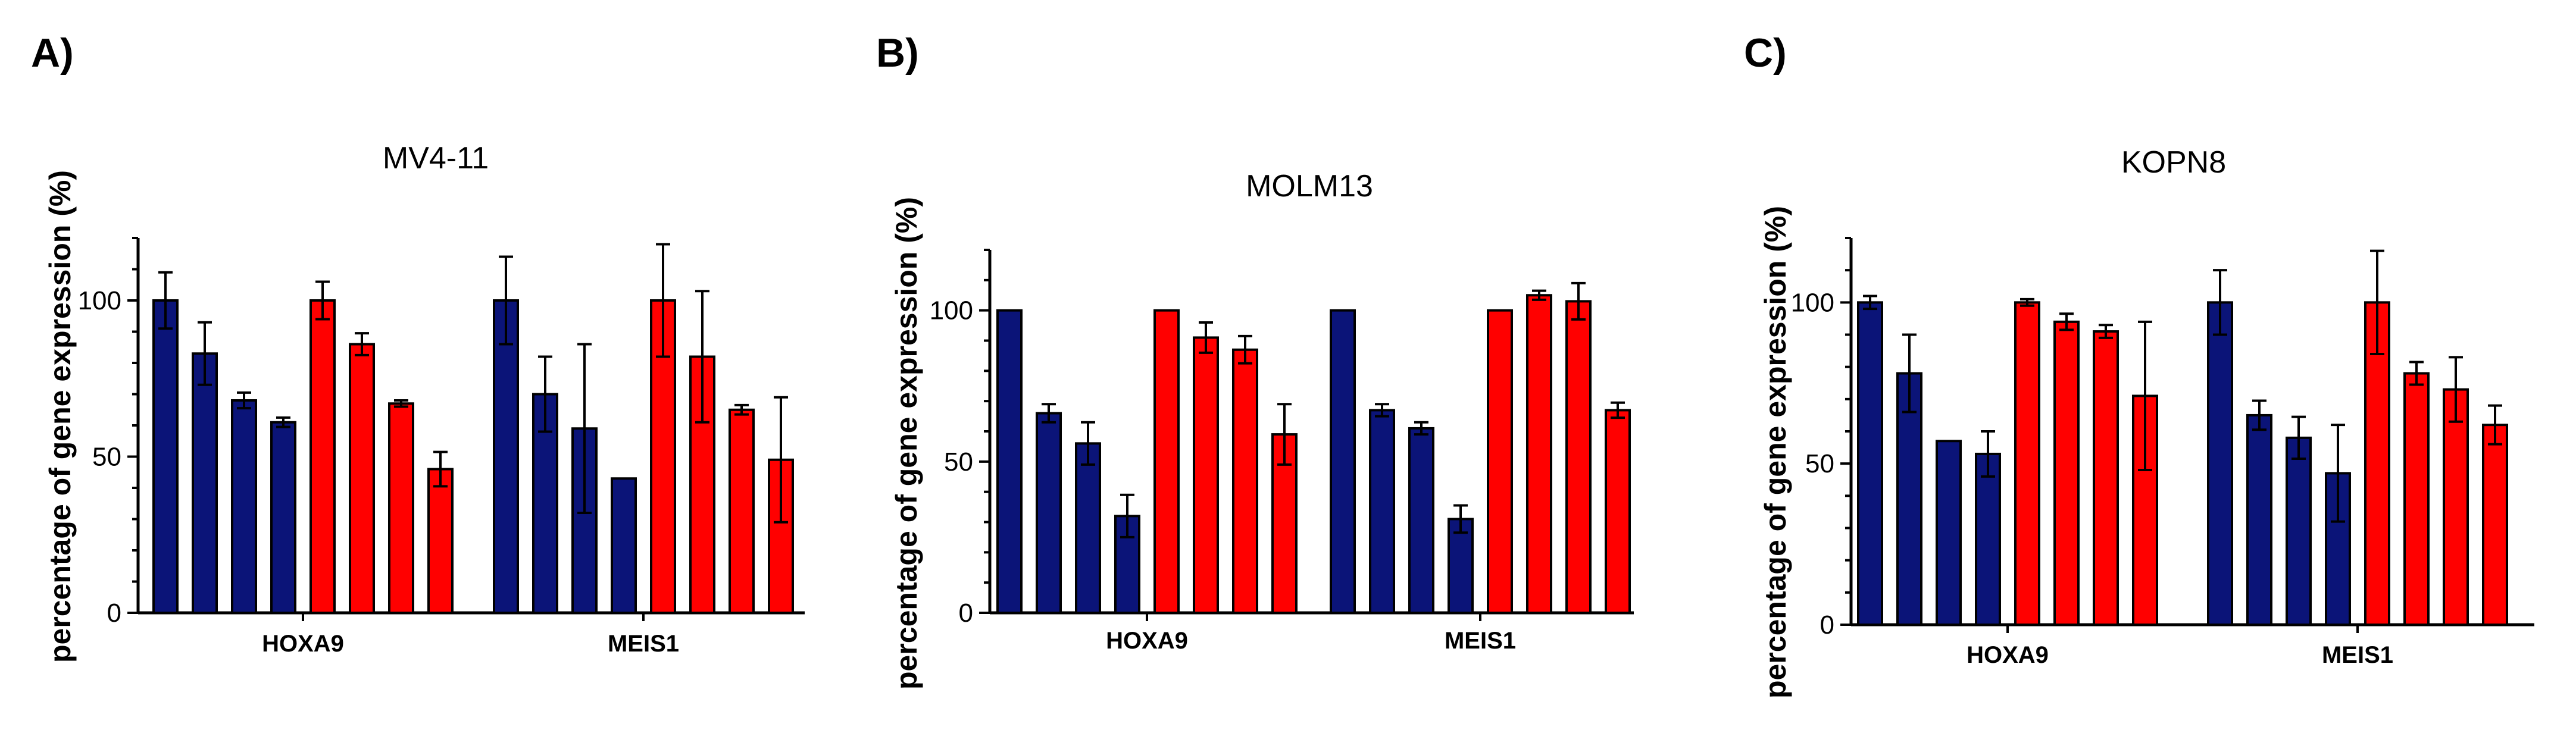 This screenshot has height=733, width=2576. I want to click on panel-c-letter: C), so click(1765, 53).